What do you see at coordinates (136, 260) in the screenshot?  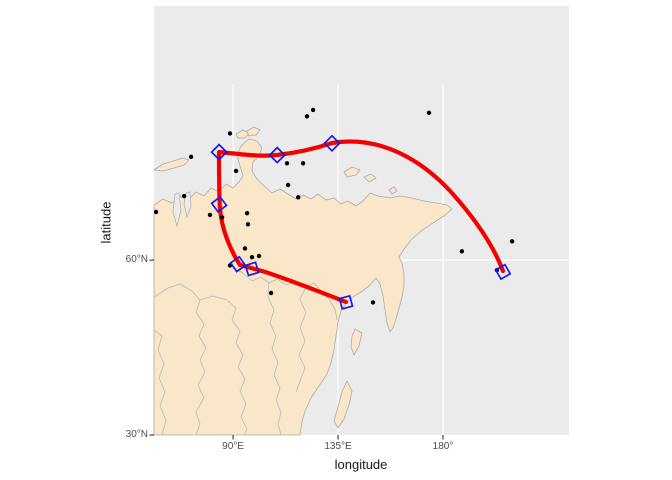 I see `y-tick-label: 60°N` at bounding box center [136, 260].